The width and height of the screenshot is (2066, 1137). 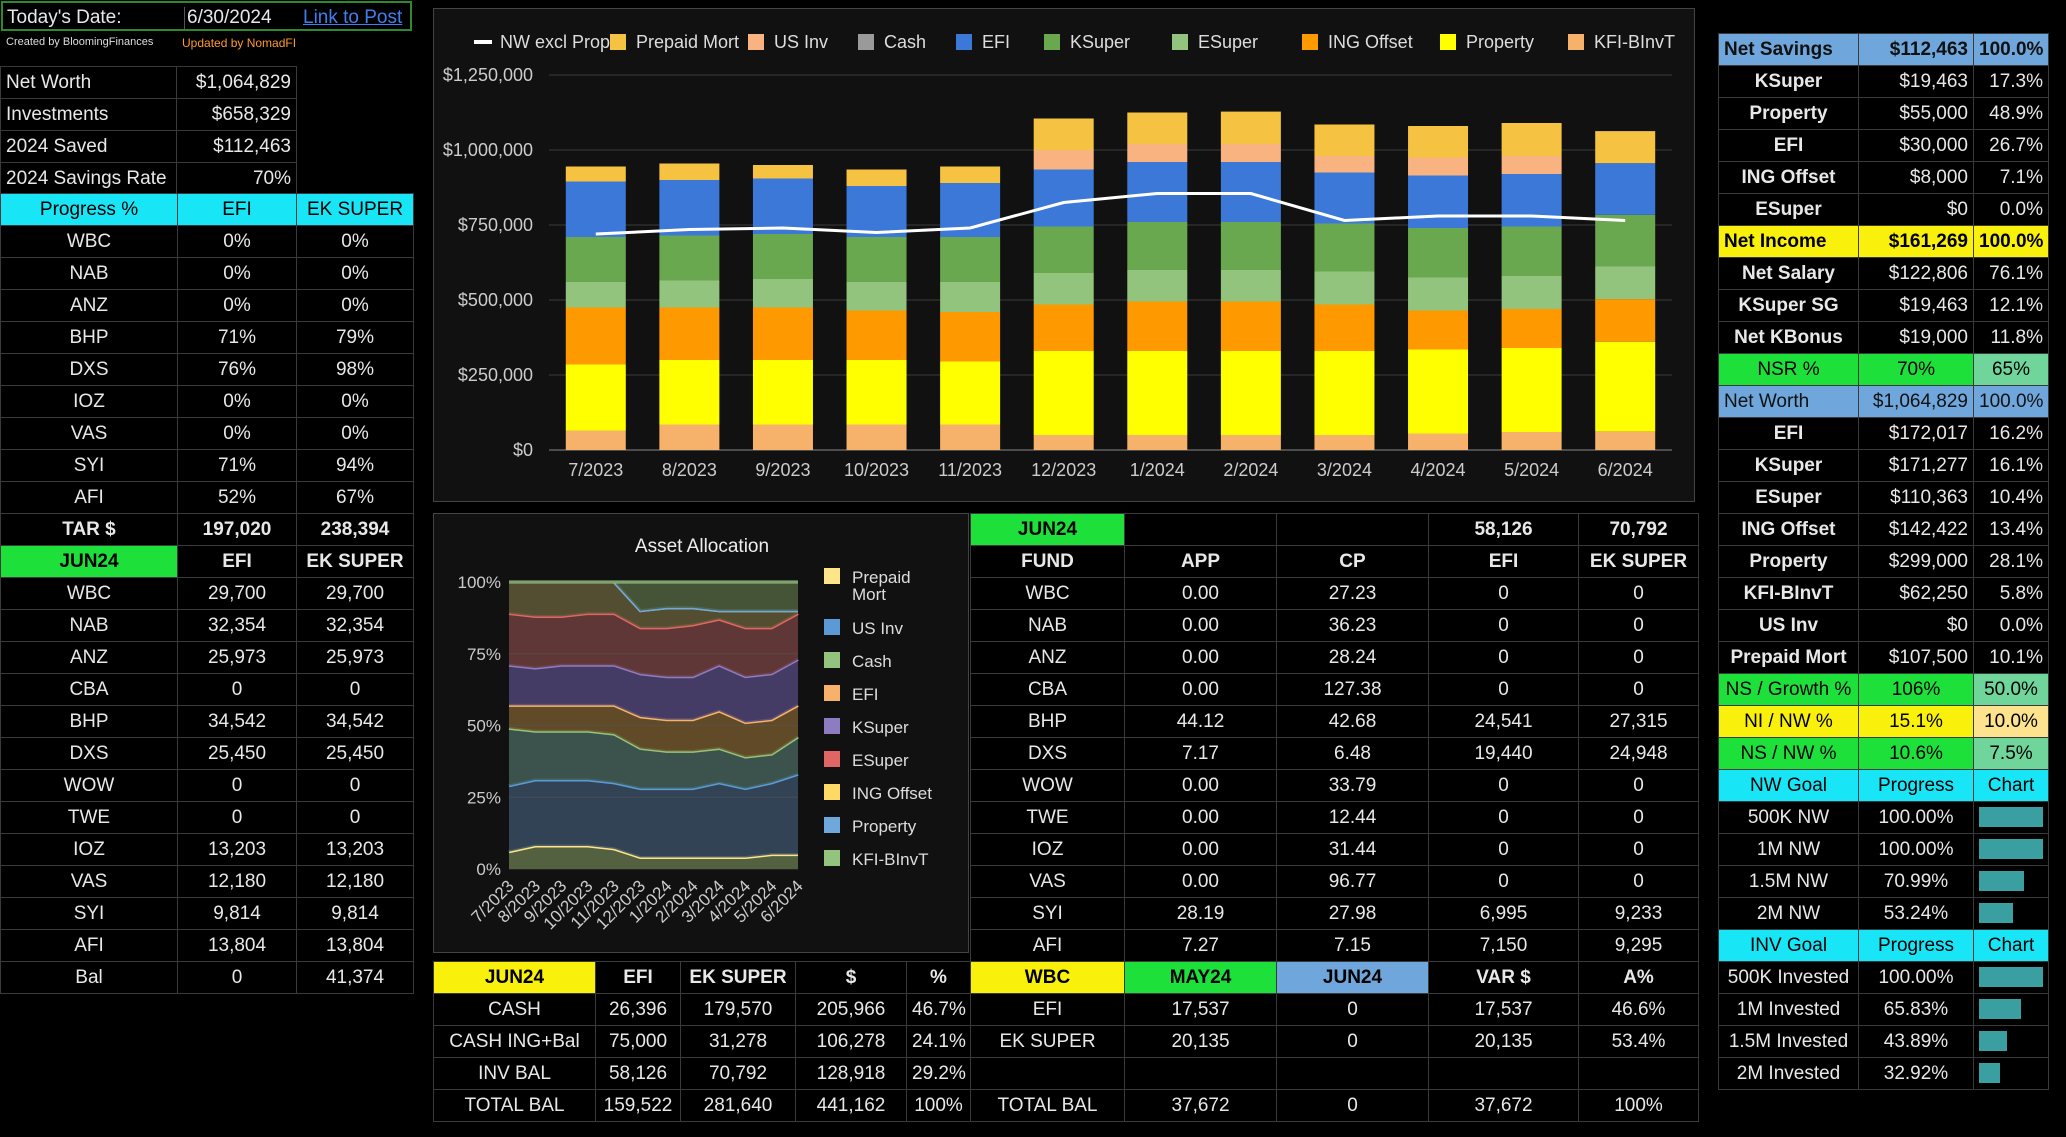 What do you see at coordinates (2011, 209) in the screenshot?
I see `table-cell: 0.0%` at bounding box center [2011, 209].